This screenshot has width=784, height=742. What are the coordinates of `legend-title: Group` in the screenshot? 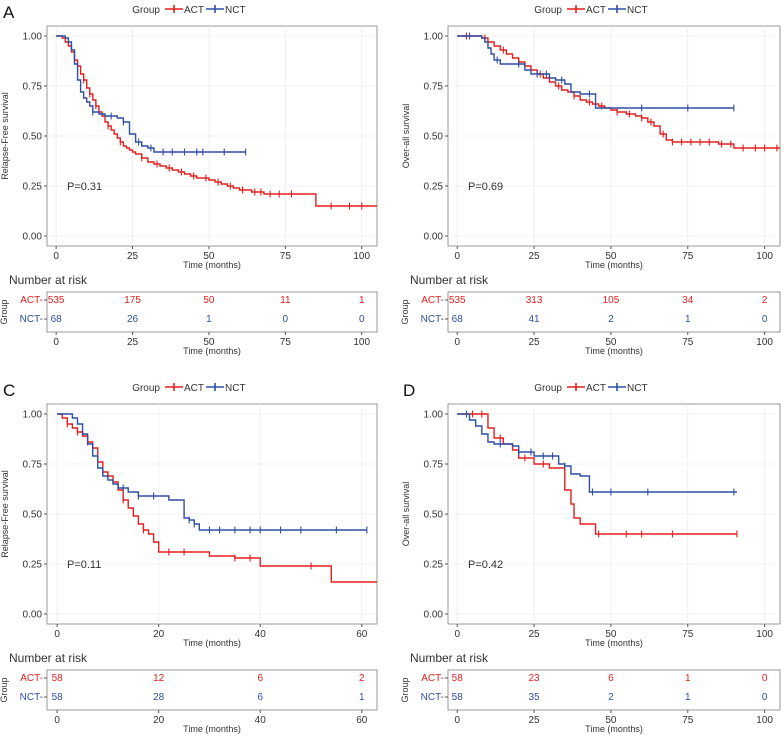 It's located at (146, 10).